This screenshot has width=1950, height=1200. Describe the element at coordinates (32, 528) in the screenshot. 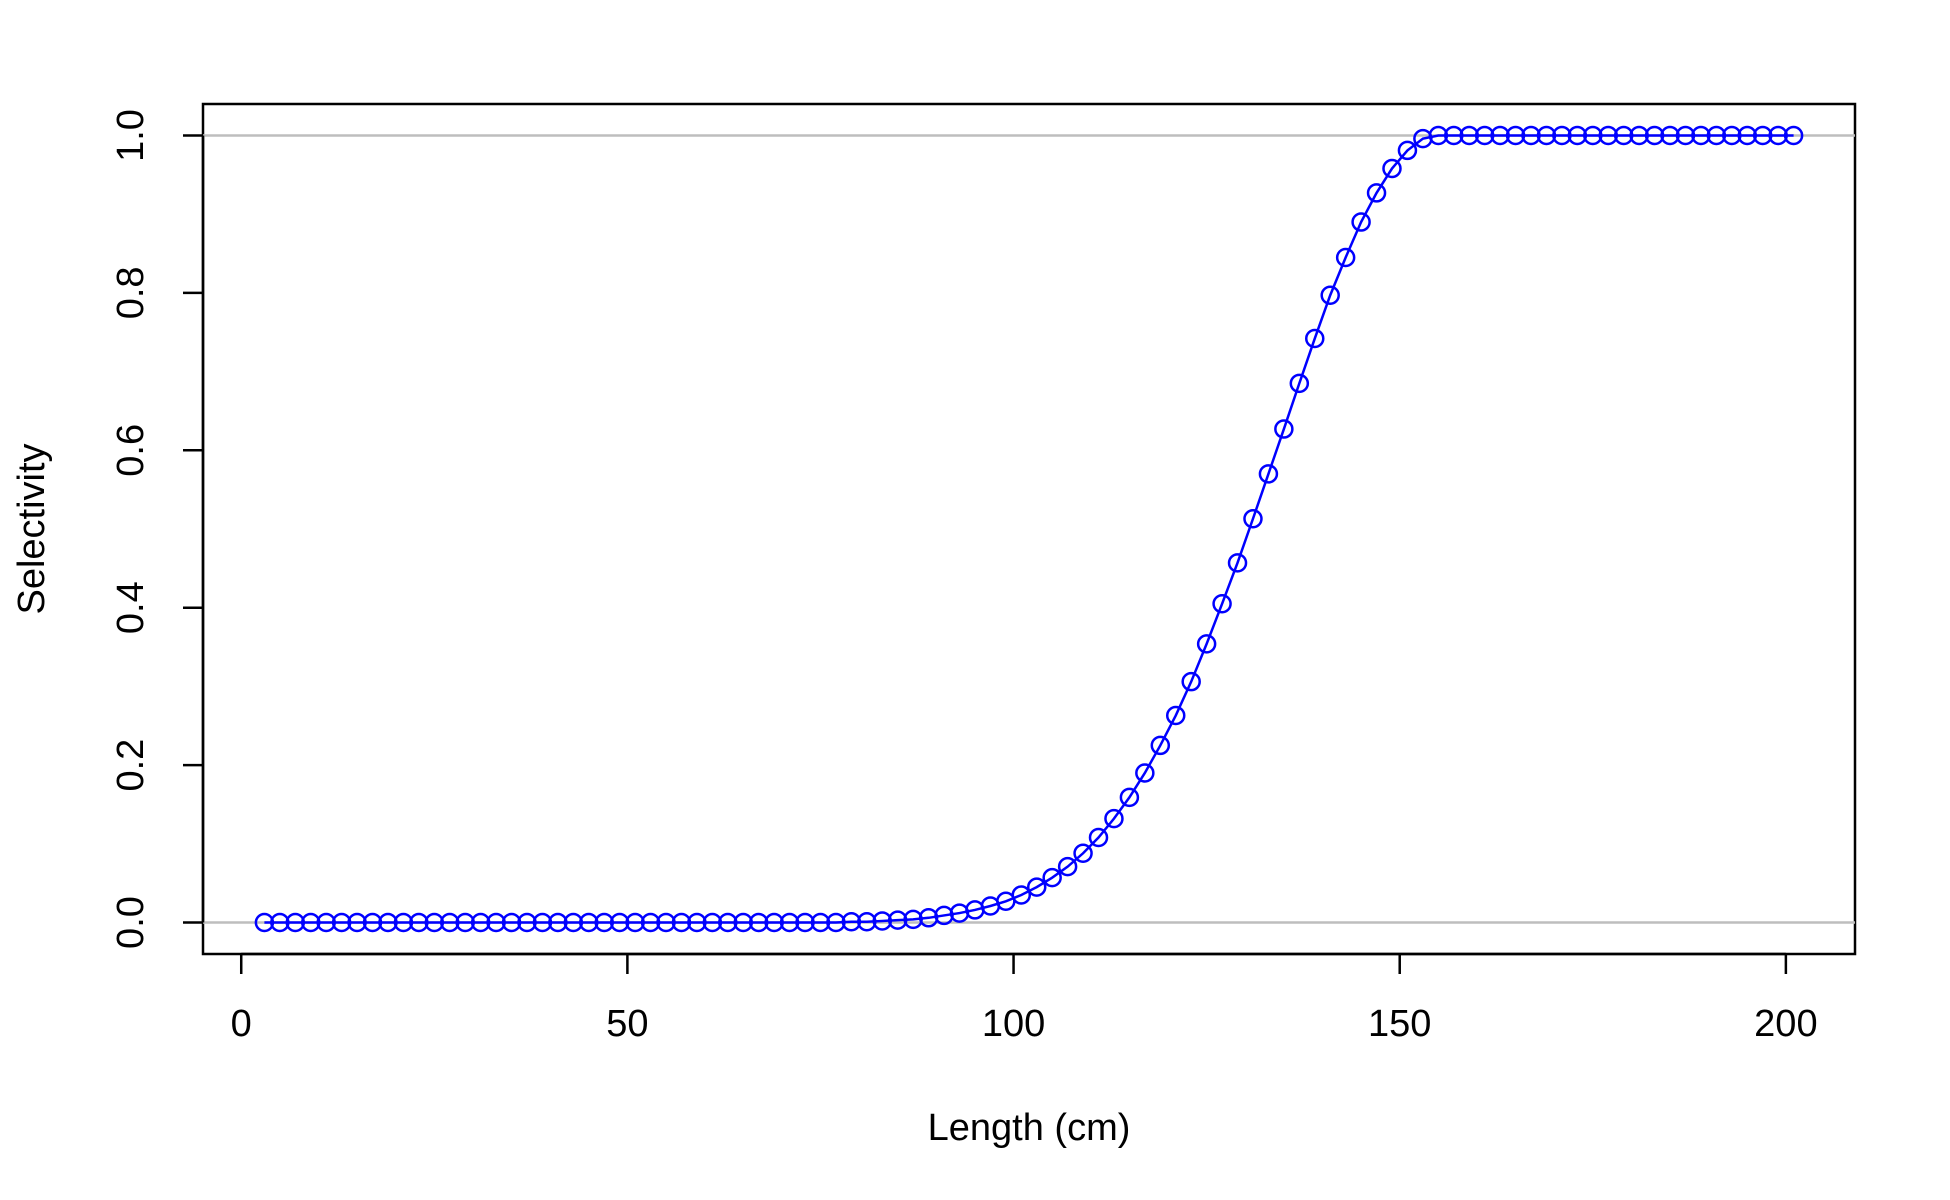

I see `y-axis-label: Selectivity` at that location.